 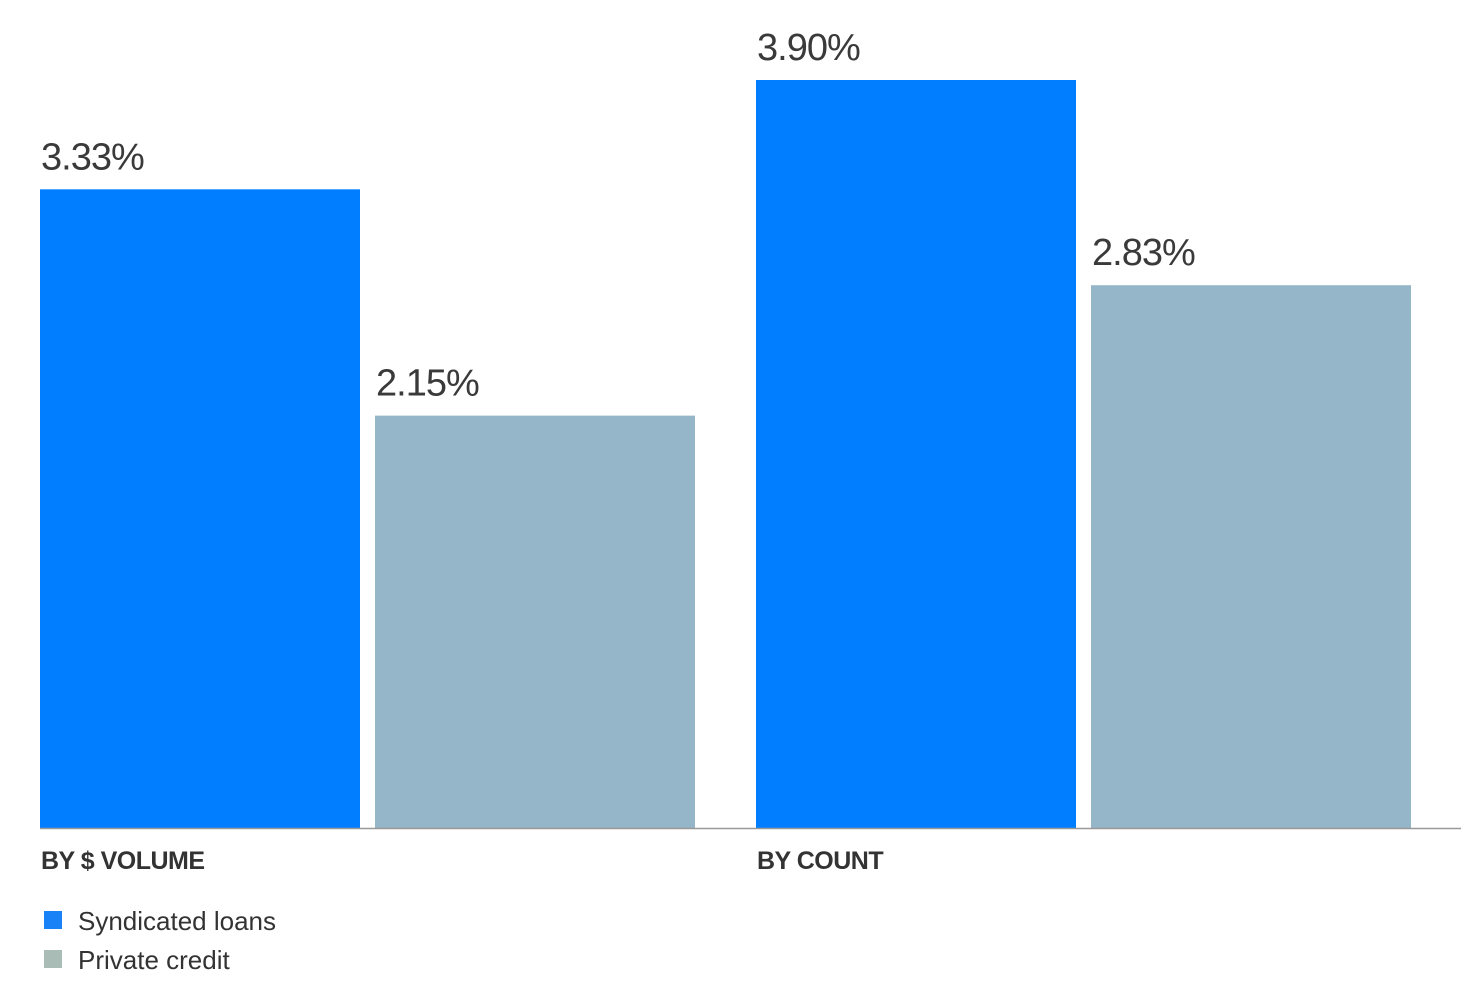 What do you see at coordinates (92, 157) in the screenshot?
I see `data-label-syndicated-loans-by-volume: 3.33%` at bounding box center [92, 157].